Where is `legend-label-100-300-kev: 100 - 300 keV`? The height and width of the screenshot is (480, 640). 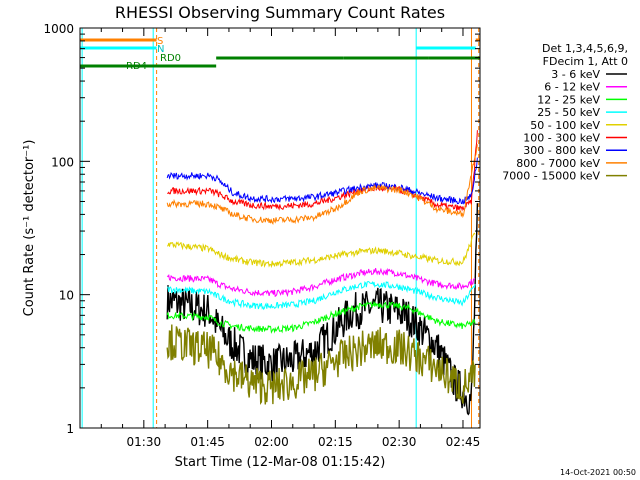
legend-label-100-300-kev: 100 - 300 keV is located at coordinates (561, 138).